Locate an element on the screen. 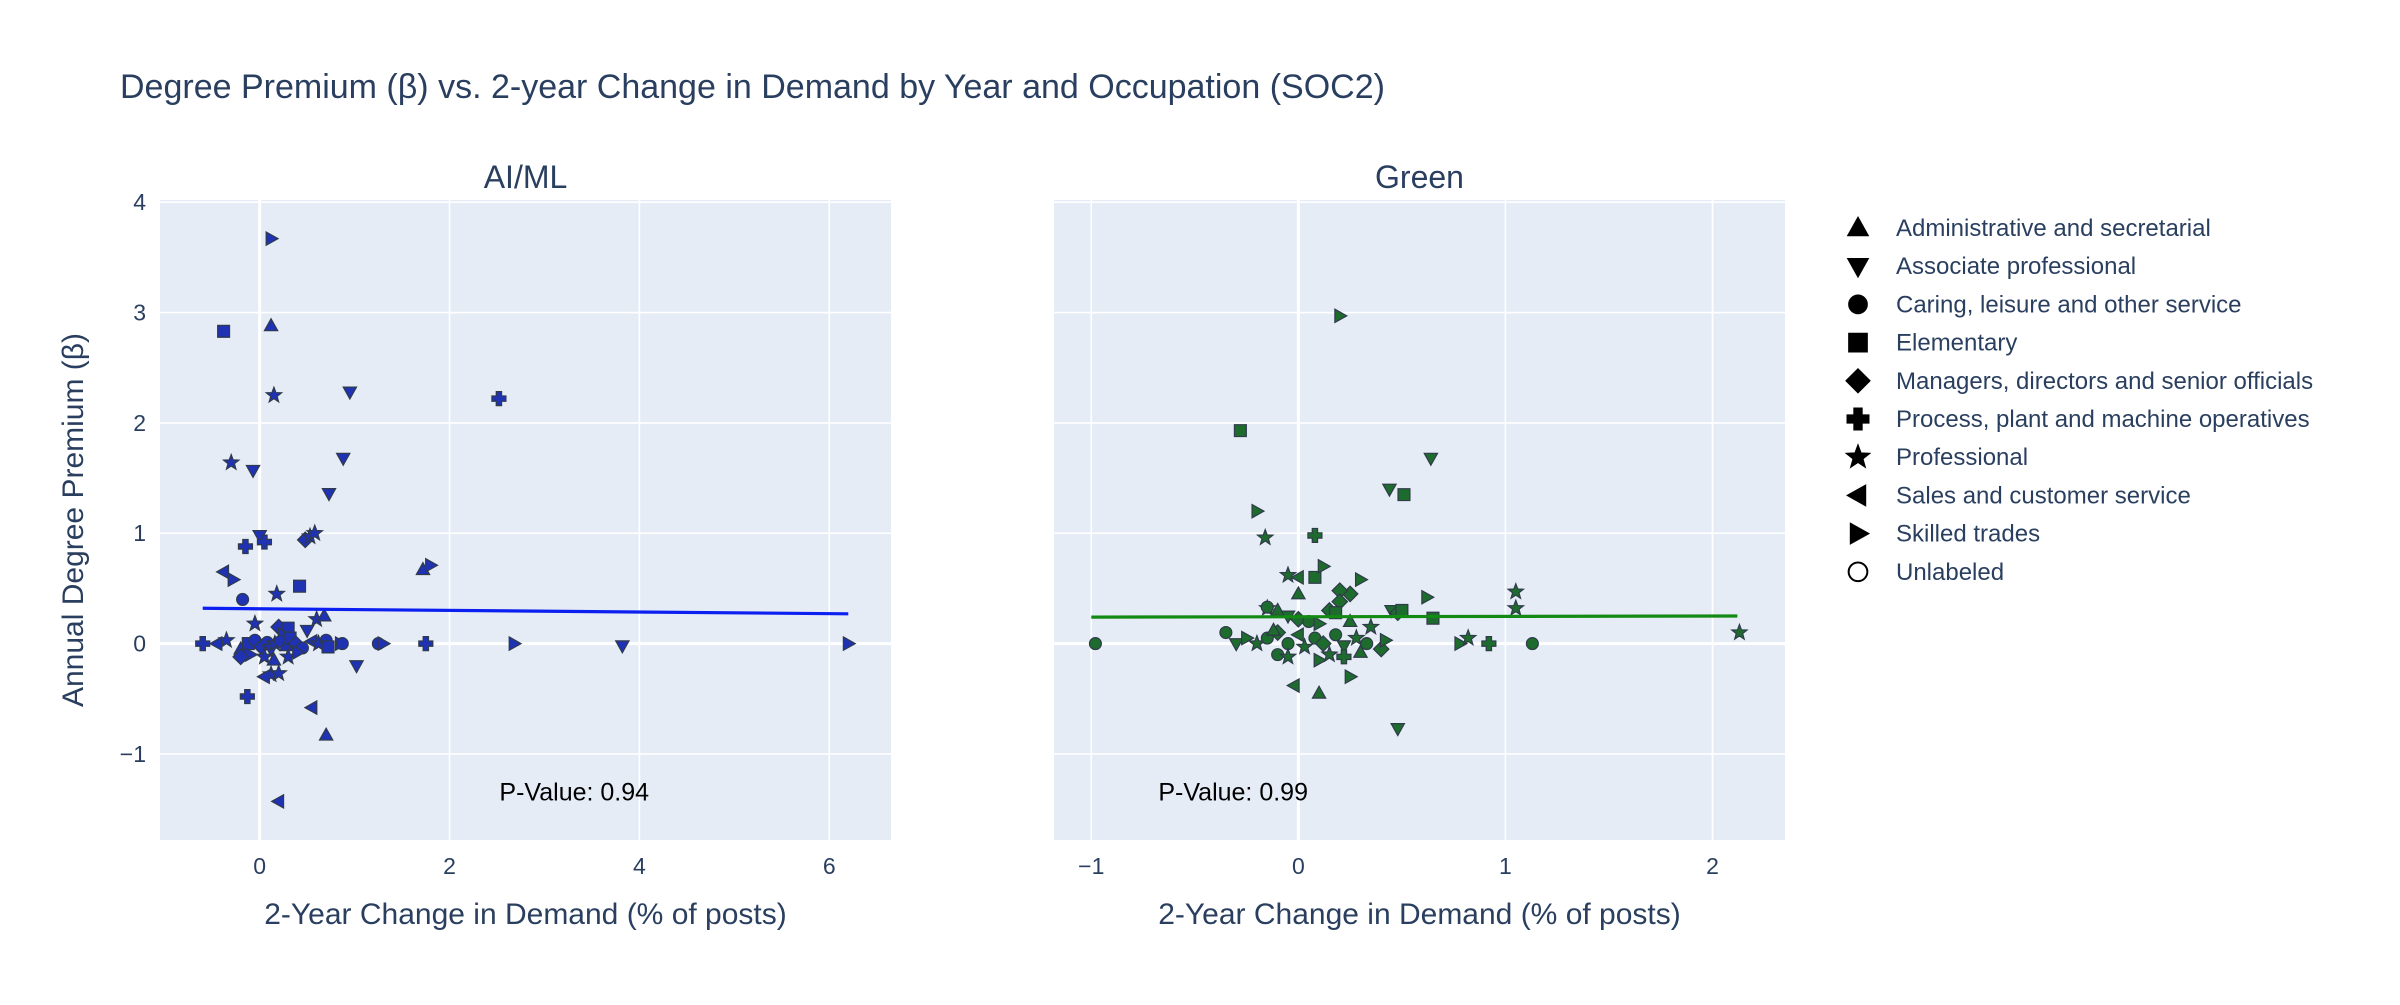 The height and width of the screenshot is (1005, 2400). legend-label: Caring, leisure and other service is located at coordinates (2069, 304).